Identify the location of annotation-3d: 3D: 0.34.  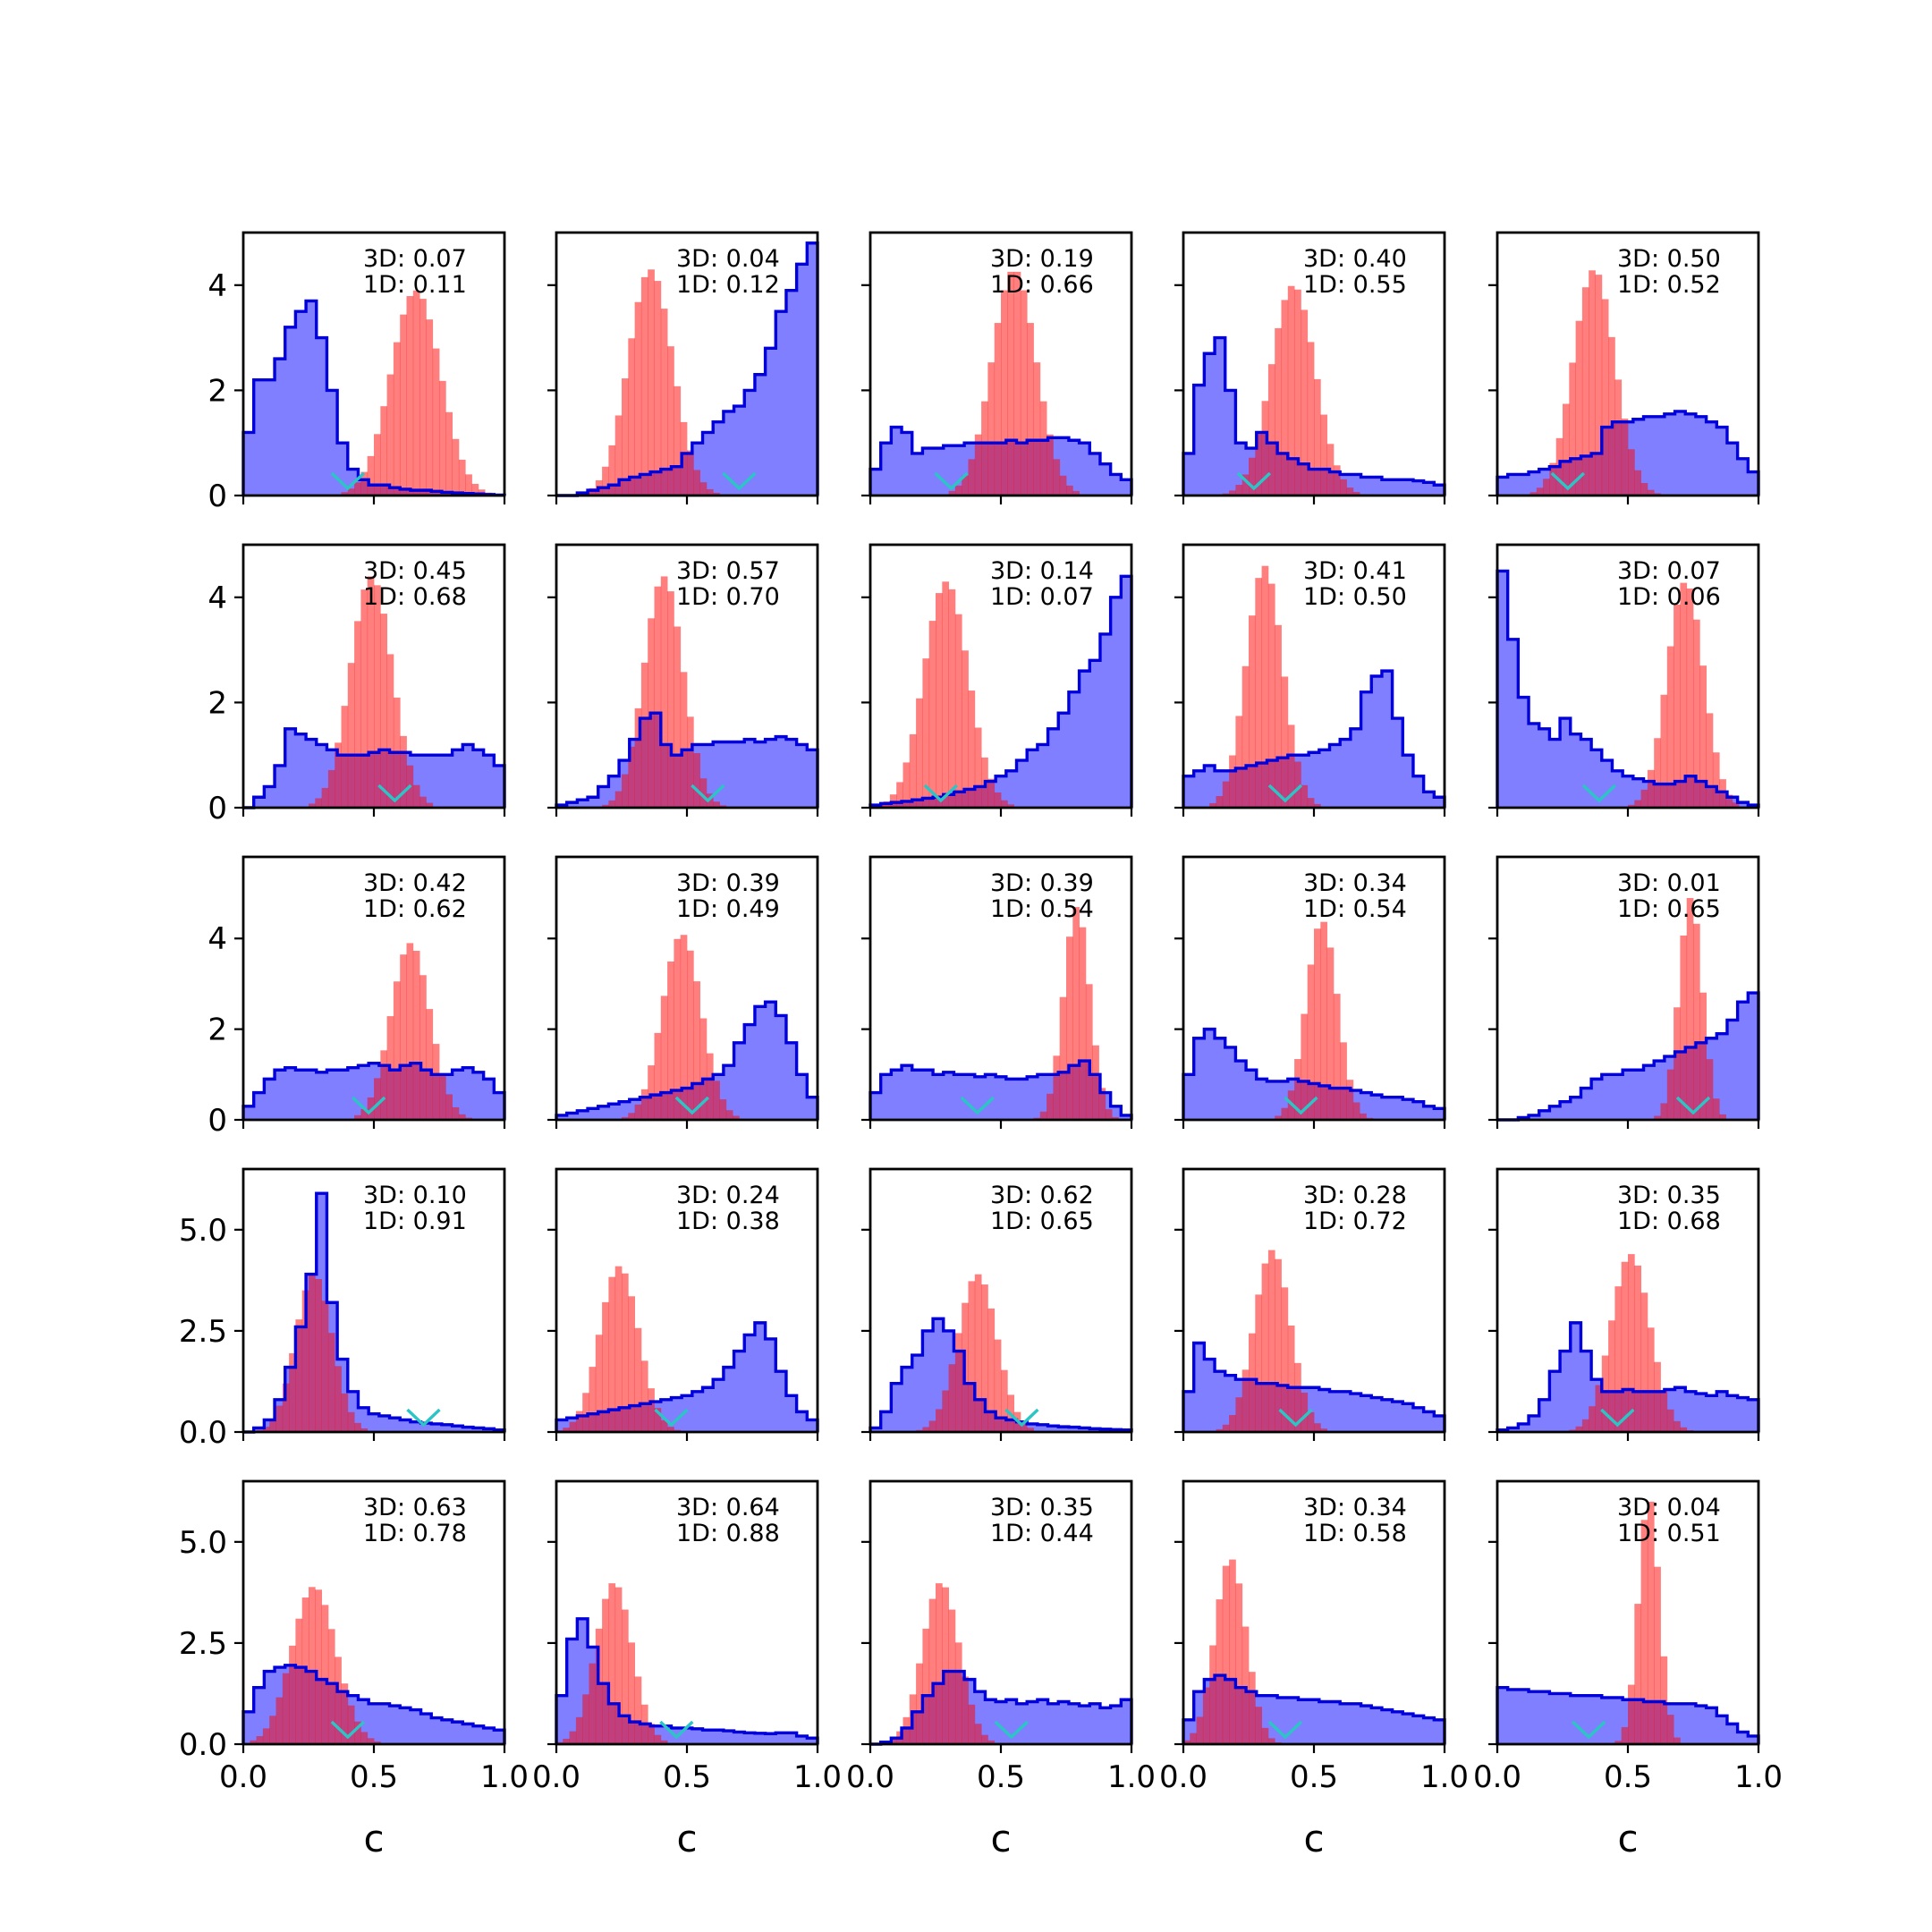
(1355, 1507).